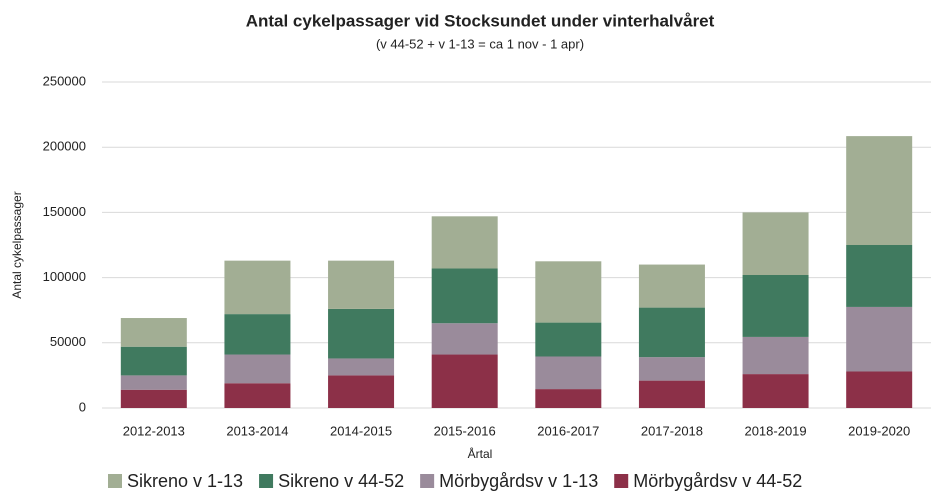 The height and width of the screenshot is (497, 931). What do you see at coordinates (480, 453) in the screenshot?
I see `x-axis-title: Årtal` at bounding box center [480, 453].